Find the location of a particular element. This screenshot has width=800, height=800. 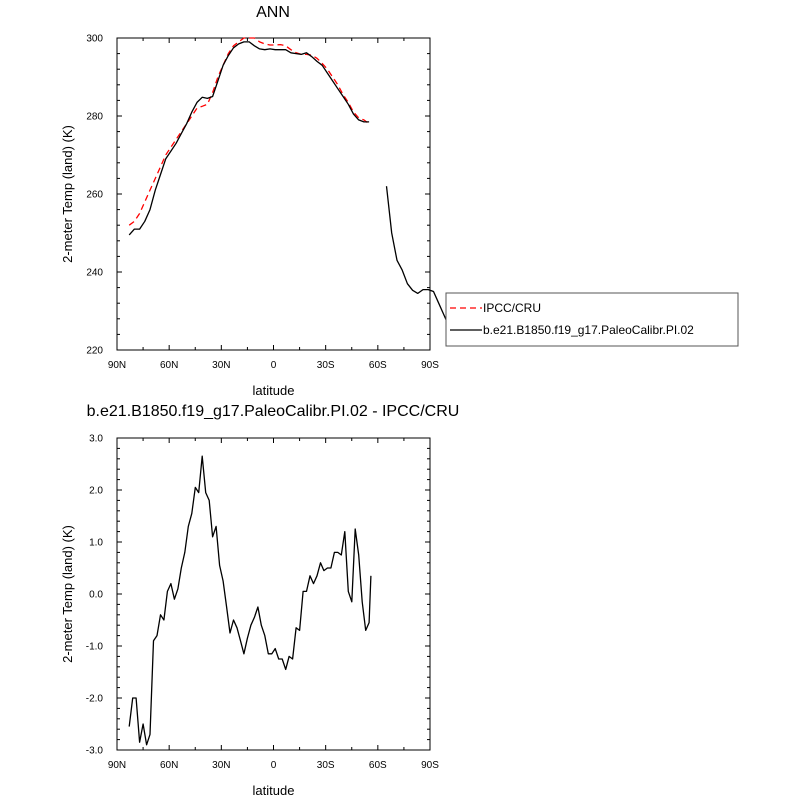

y-tick-label: 3.0 is located at coordinates (96, 439).